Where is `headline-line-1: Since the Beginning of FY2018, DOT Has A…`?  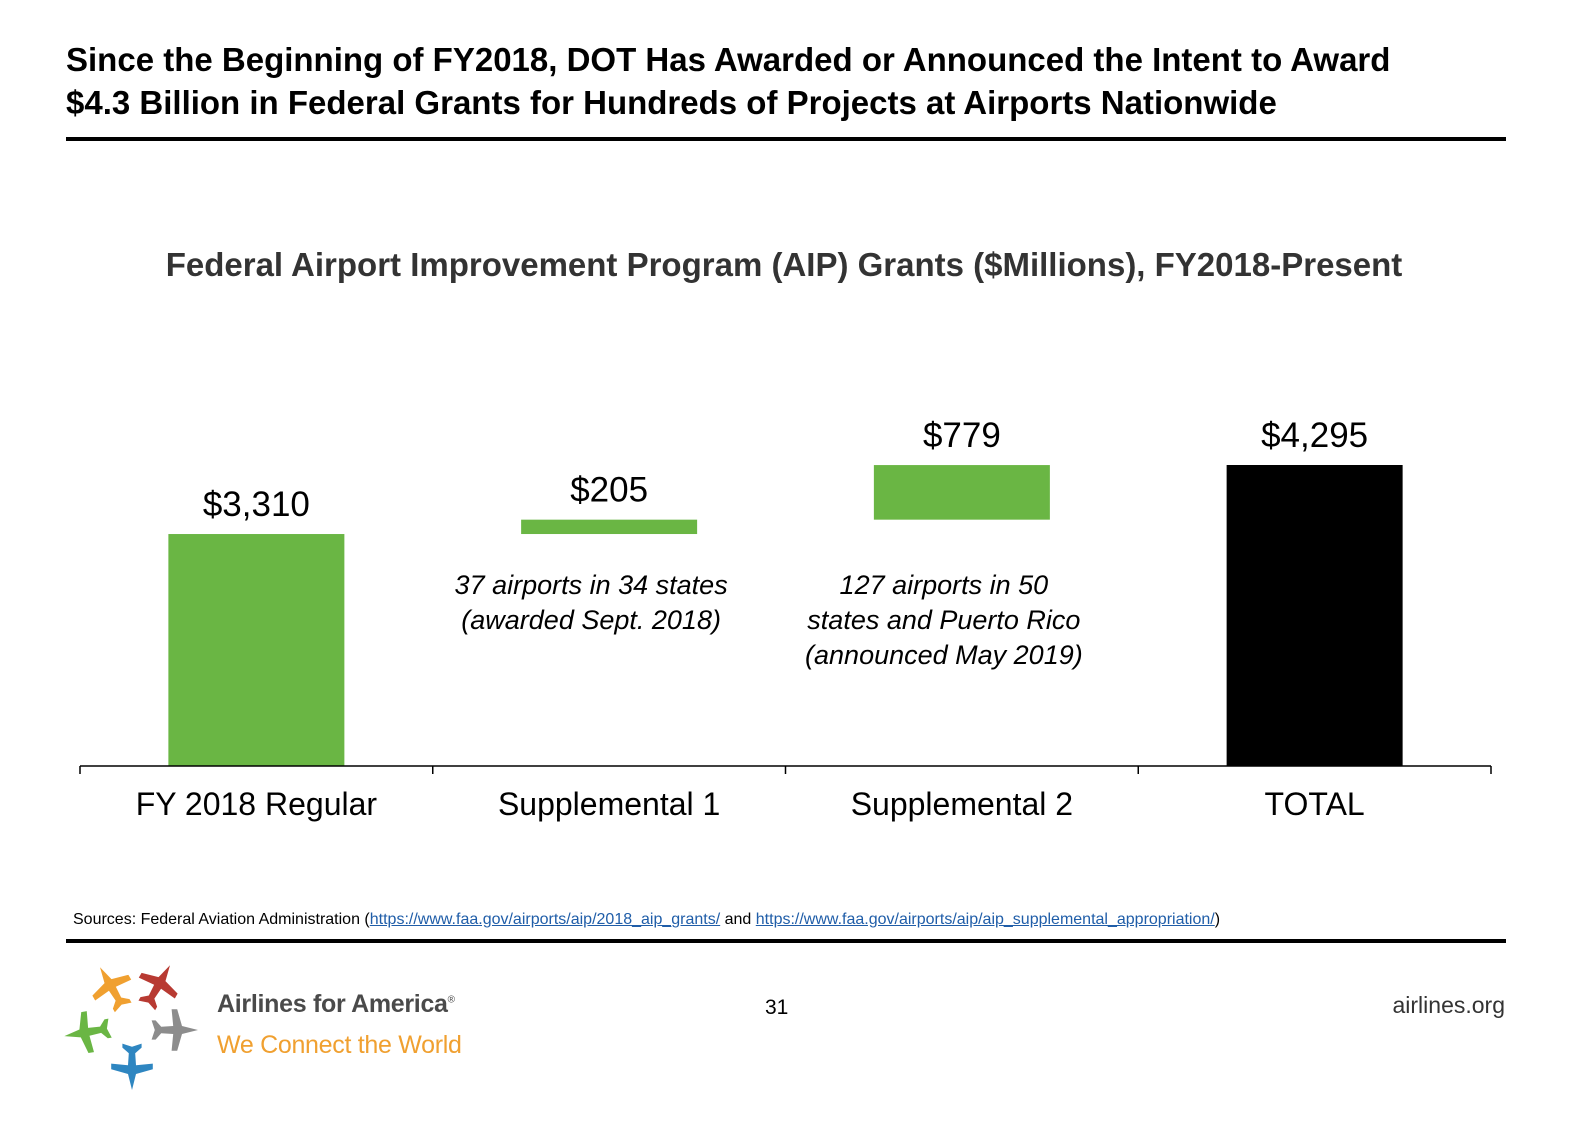
headline-line-1: Since the Beginning of FY2018, DOT Has A… is located at coordinates (728, 59).